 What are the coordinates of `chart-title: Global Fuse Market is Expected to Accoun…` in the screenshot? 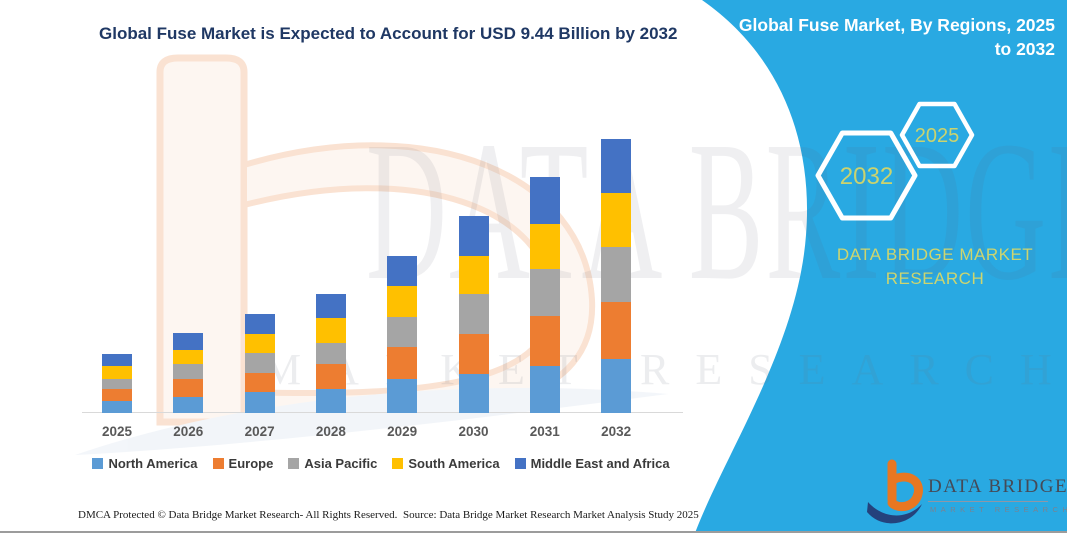 It's located at (388, 33).